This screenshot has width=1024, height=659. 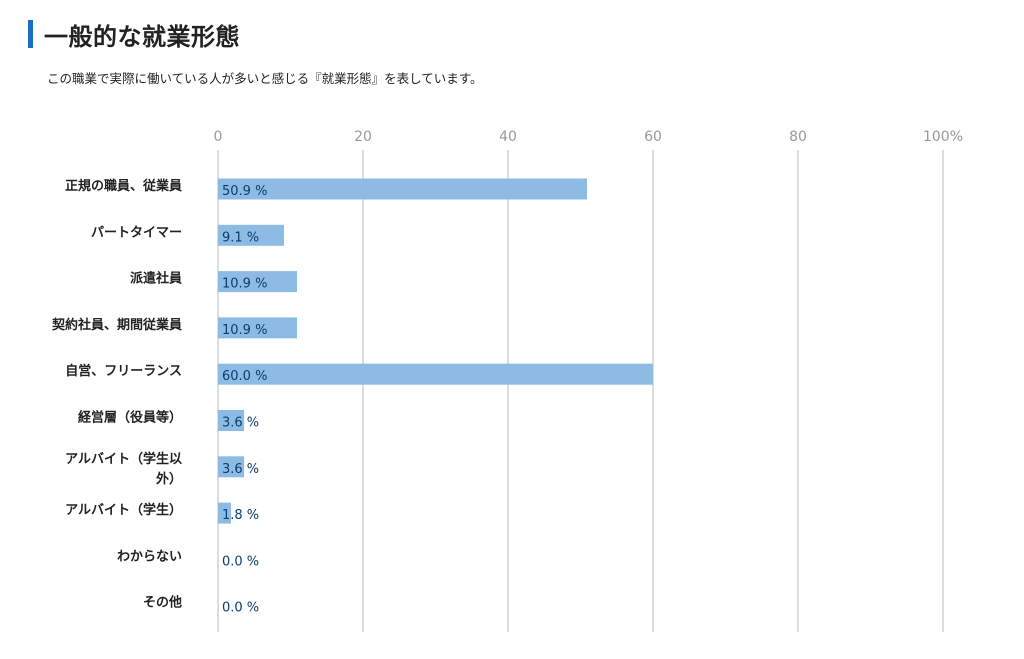 What do you see at coordinates (123, 371) in the screenshot?
I see `category-label: 自営、フリーランス` at bounding box center [123, 371].